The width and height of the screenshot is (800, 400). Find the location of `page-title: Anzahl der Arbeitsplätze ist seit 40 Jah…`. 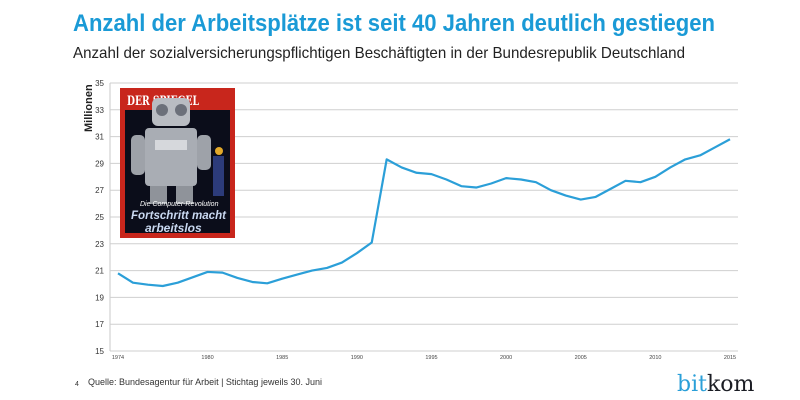

page-title: Anzahl der Arbeitsplätze ist seit 40 Jah… is located at coordinates (394, 23).